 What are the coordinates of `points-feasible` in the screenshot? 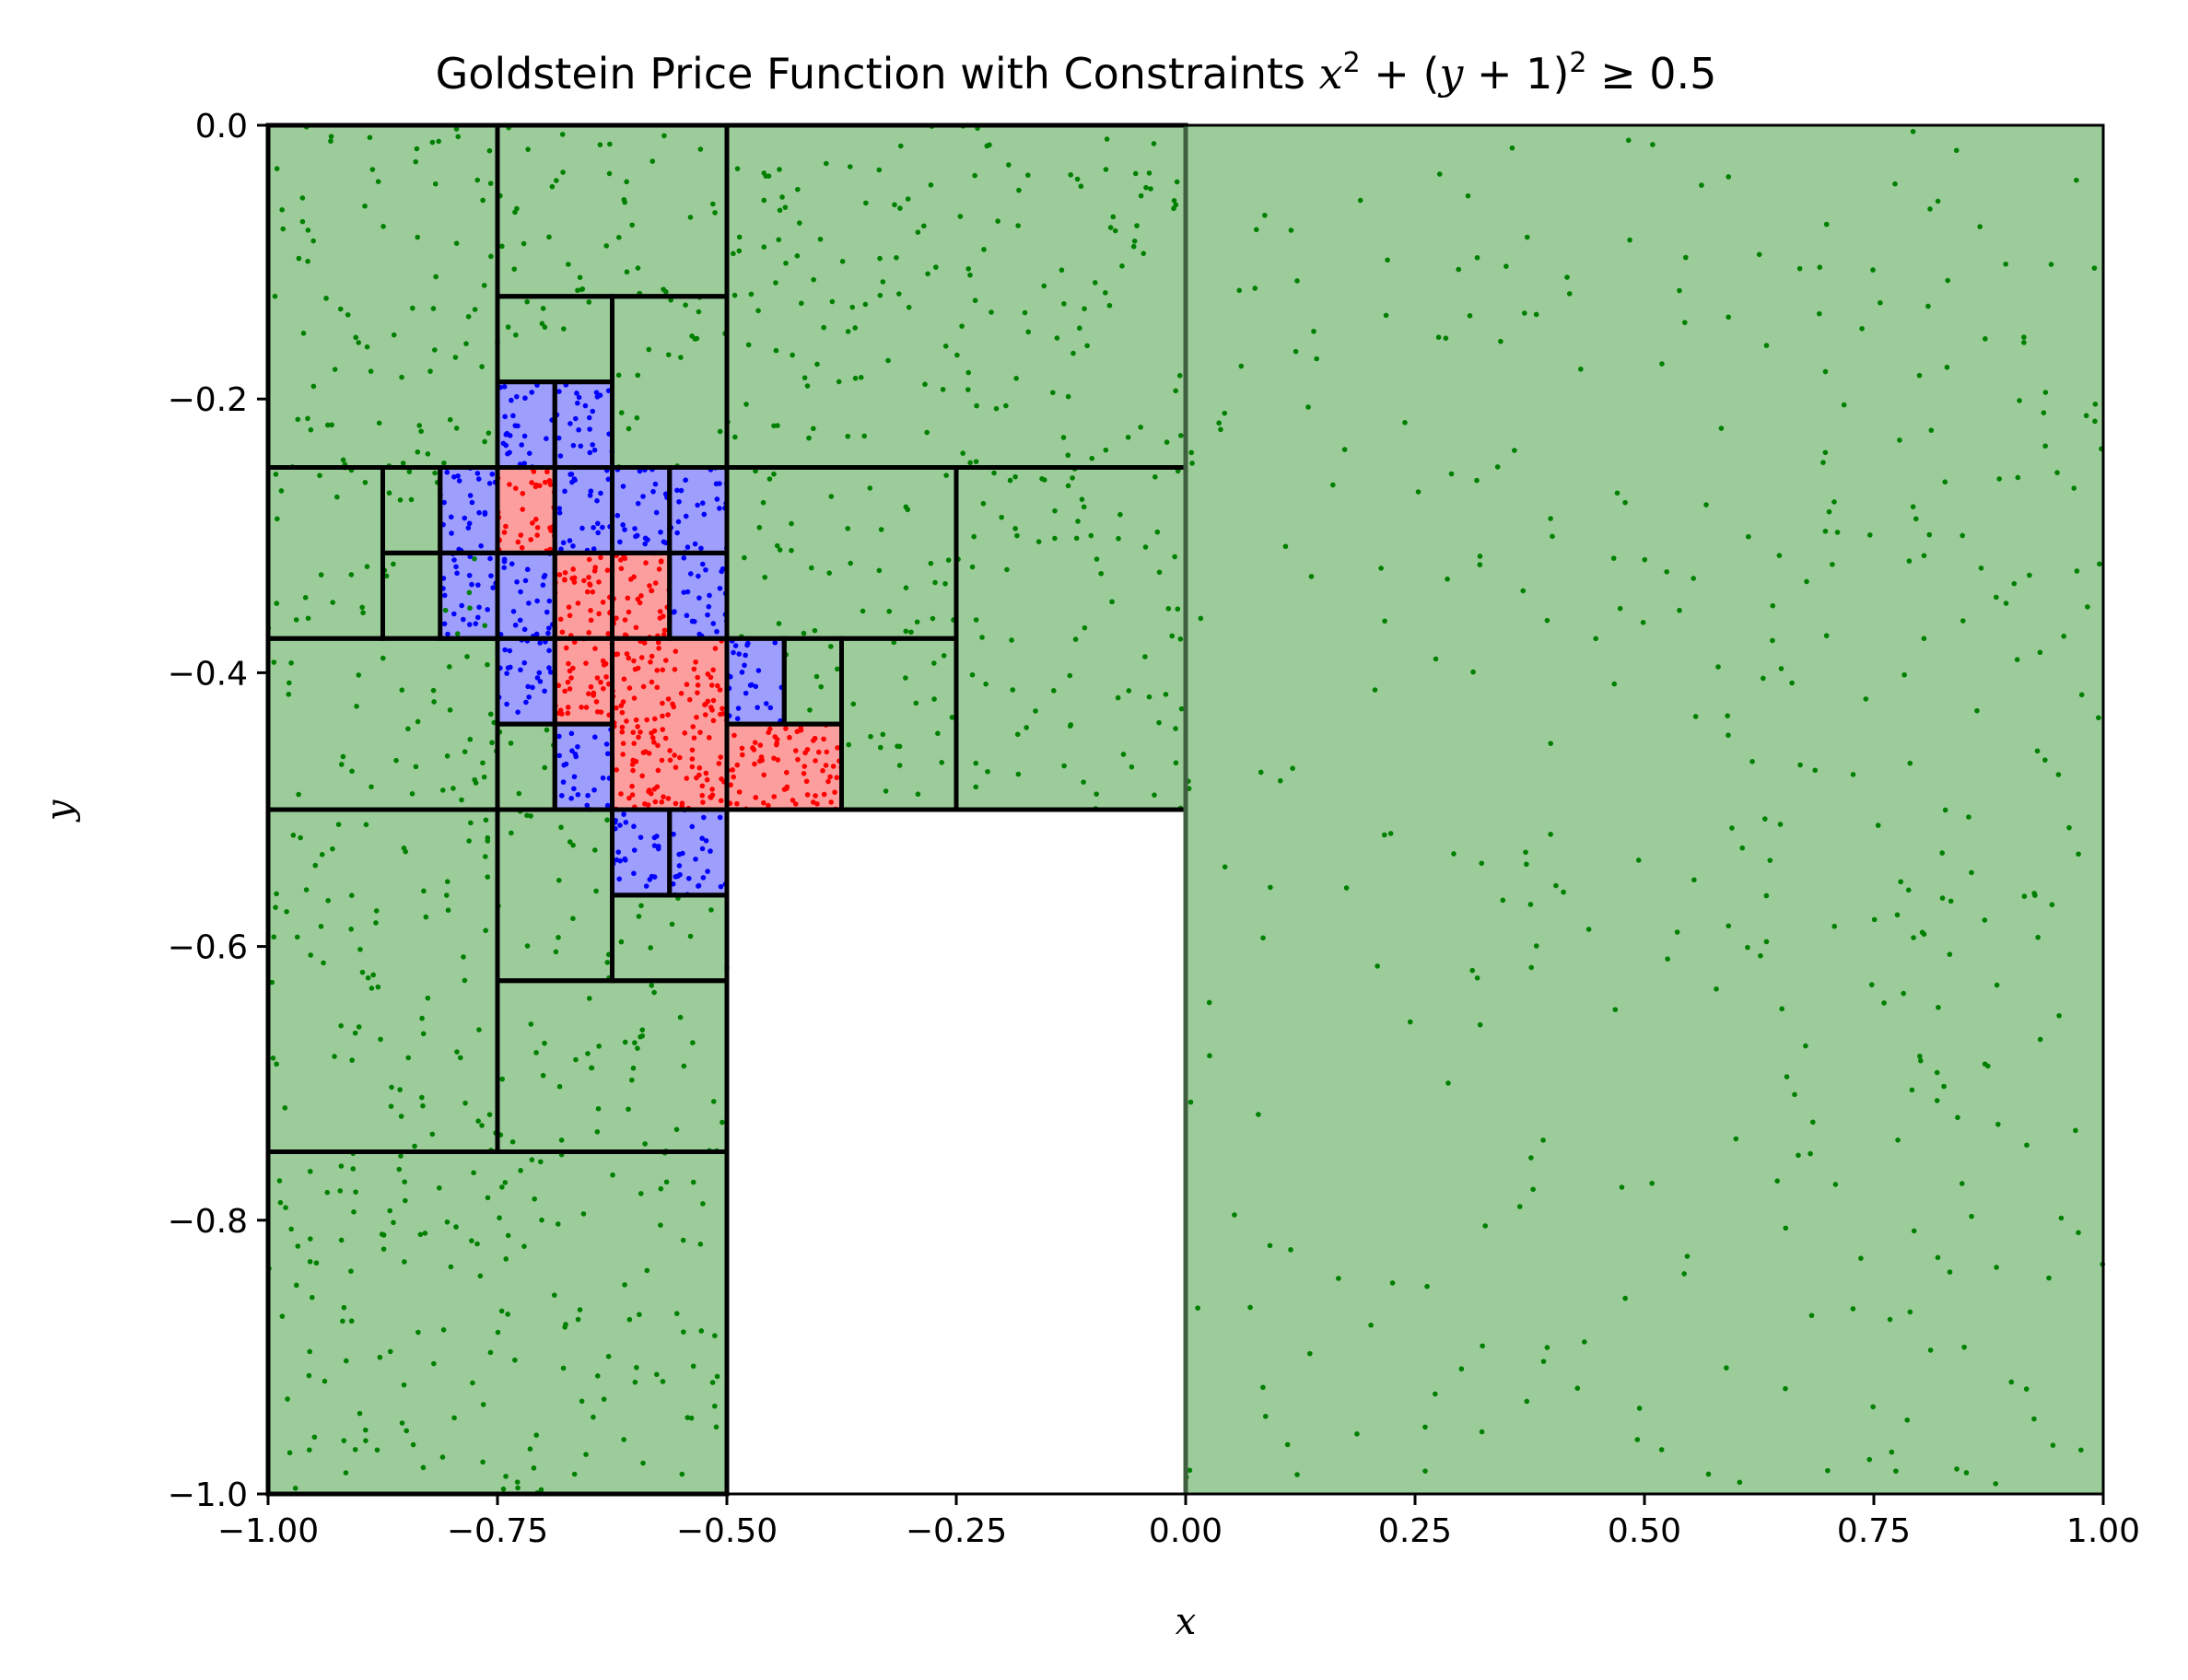 It's located at (955, 294).